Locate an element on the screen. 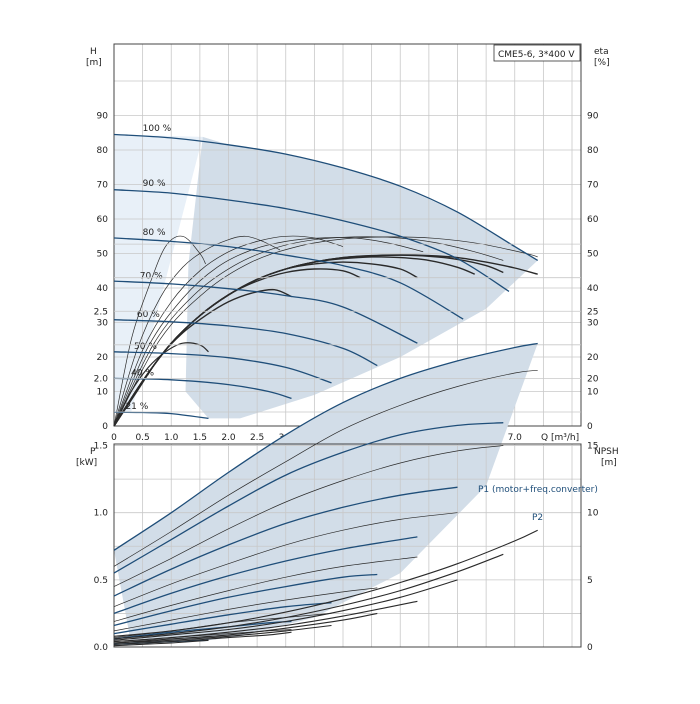 This screenshot has width=700, height=704. eta-y-tick-label: 10 is located at coordinates (593, 393).